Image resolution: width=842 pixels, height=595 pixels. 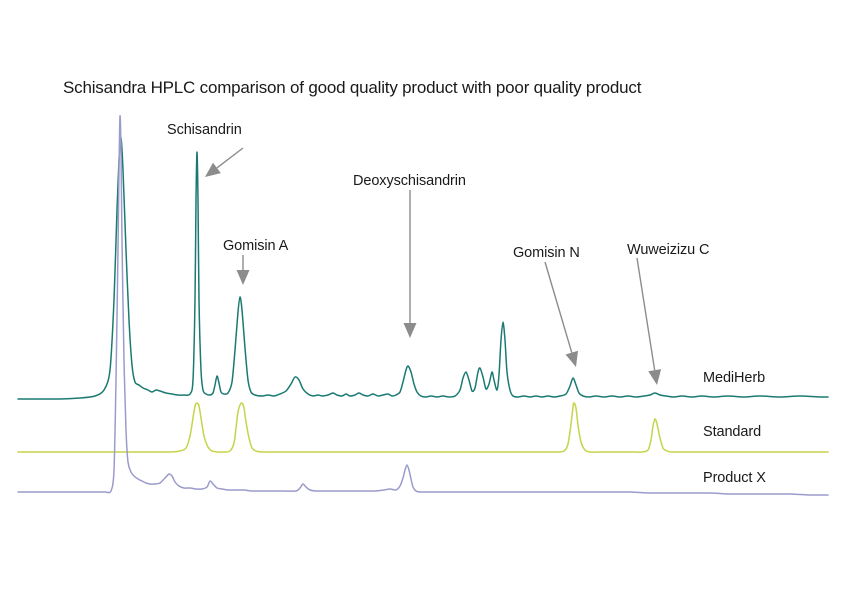 I want to click on peak-label-wuweizizu-c: Wuweizizu C, so click(x=668, y=250).